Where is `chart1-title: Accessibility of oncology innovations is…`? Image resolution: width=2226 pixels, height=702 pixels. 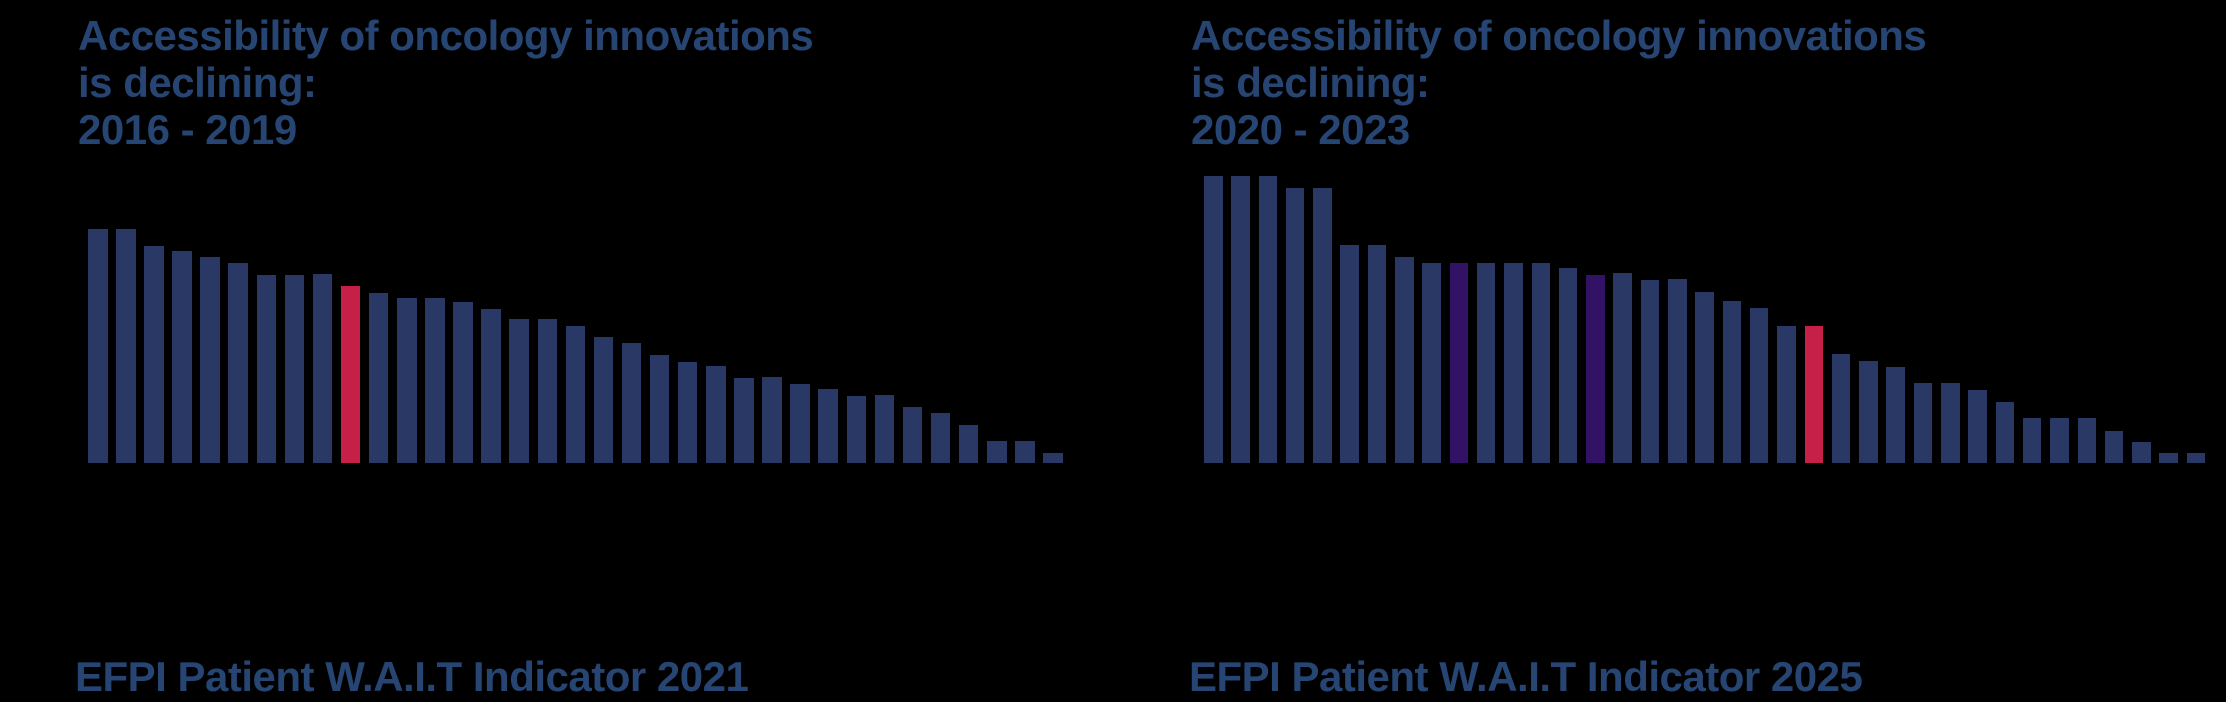 chart1-title: Accessibility of oncology innovations is… is located at coordinates (468, 82).